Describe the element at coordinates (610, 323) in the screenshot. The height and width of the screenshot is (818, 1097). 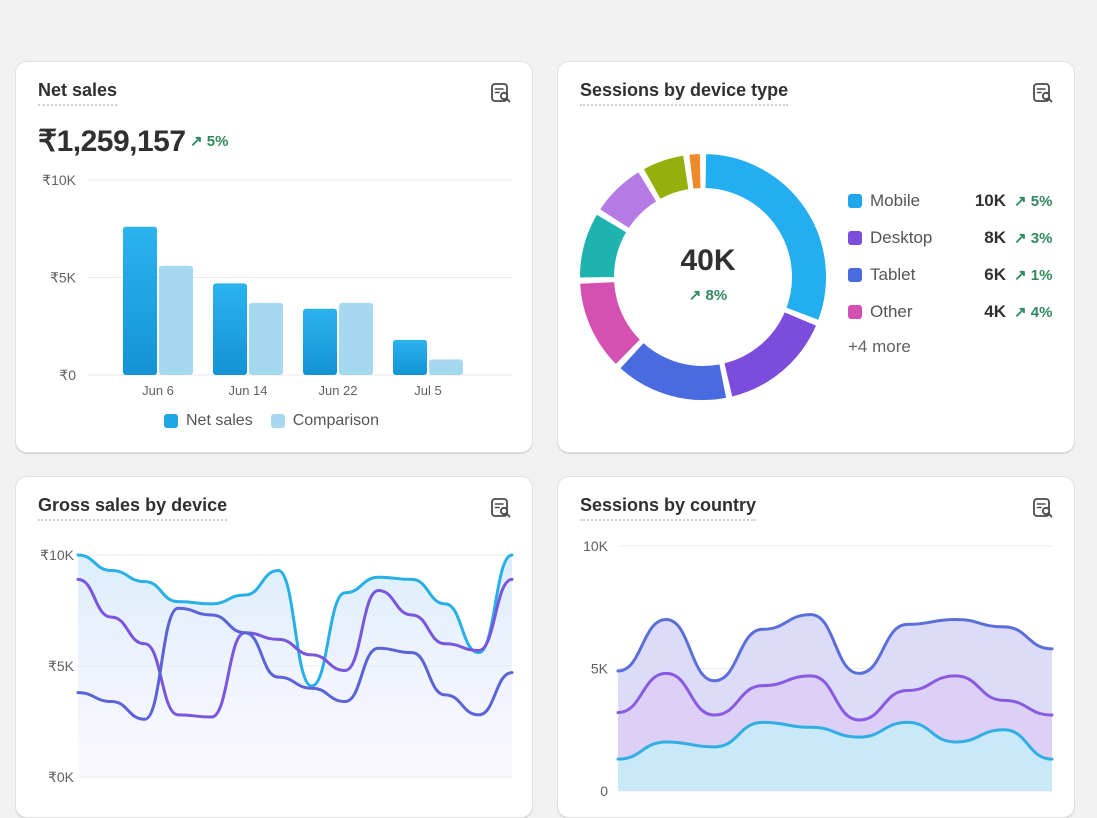
I see `donut-slice-other` at that location.